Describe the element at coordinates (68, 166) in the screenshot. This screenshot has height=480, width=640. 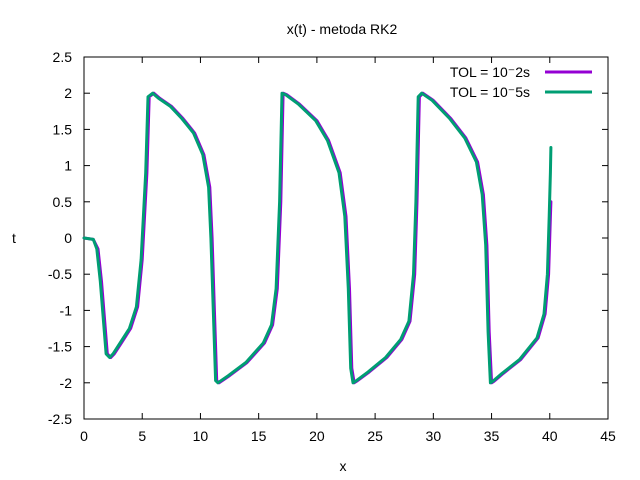
I see `y-tick-label: 1` at that location.